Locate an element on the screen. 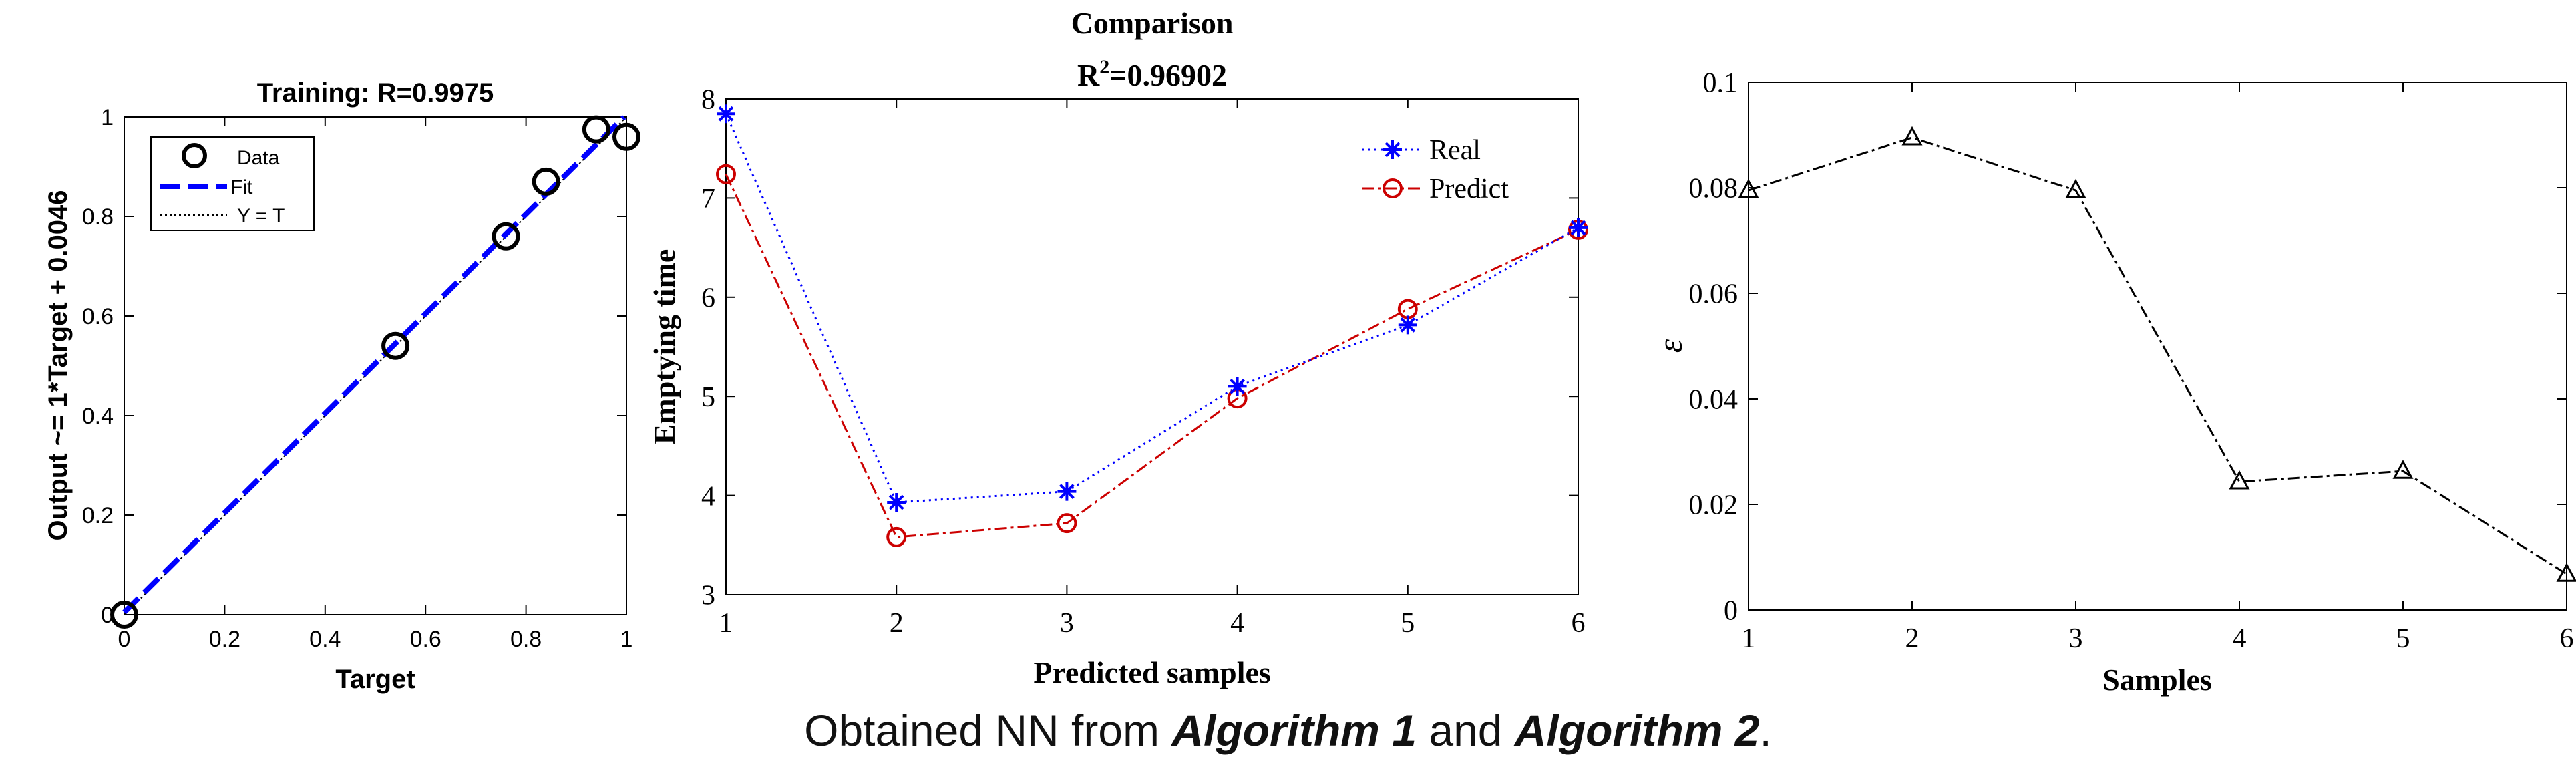 The image size is (2576, 777). legend-marker-data is located at coordinates (194, 155).